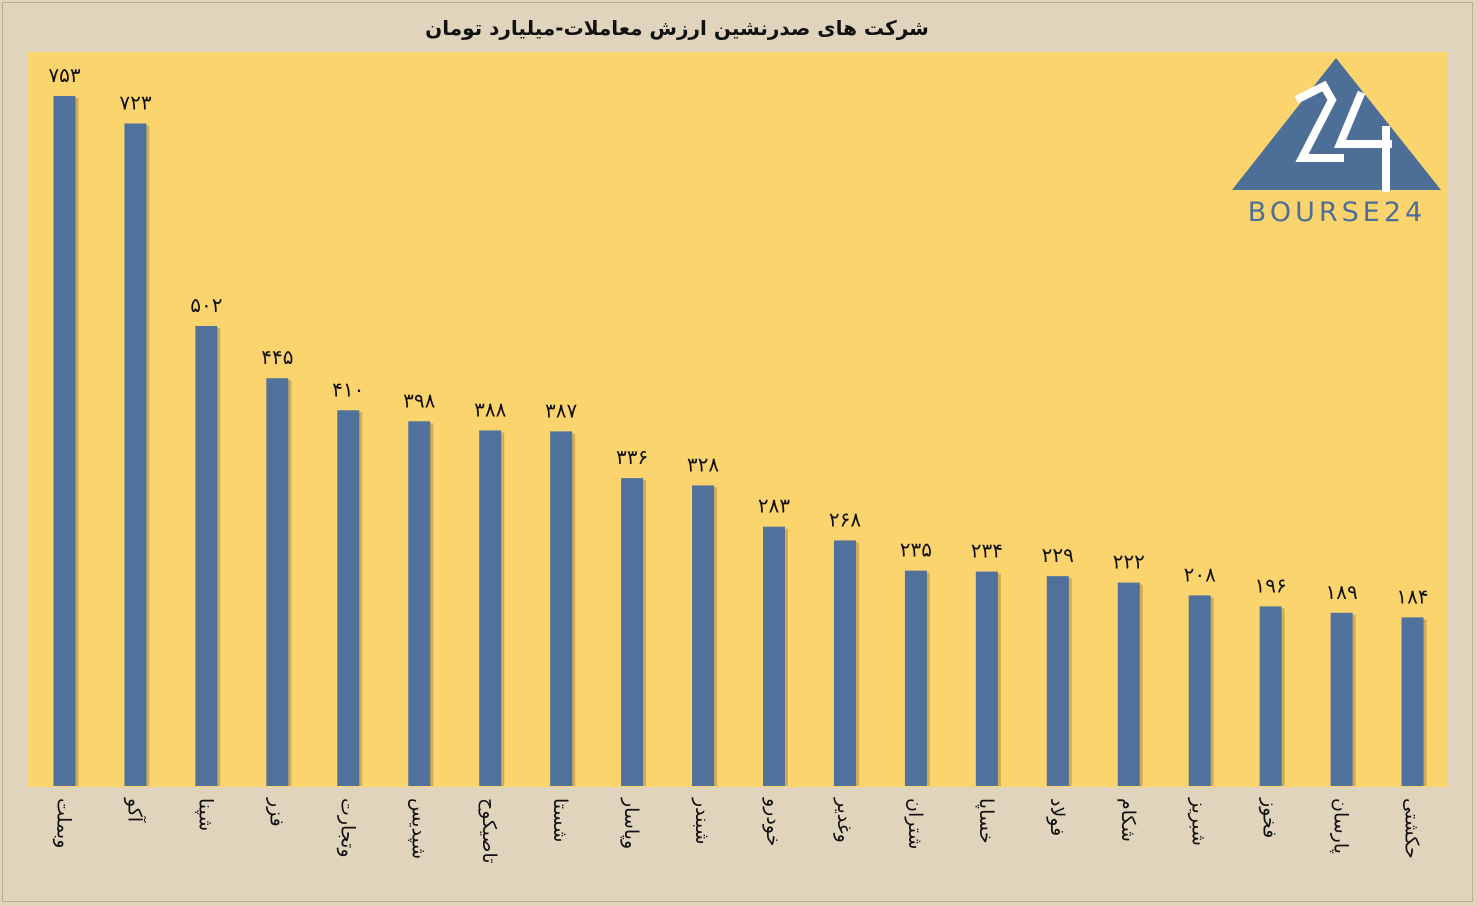 This screenshot has width=1477, height=906. Describe the element at coordinates (1129, 562) in the screenshot. I see `bar-value-label: ۲۲۲` at that location.